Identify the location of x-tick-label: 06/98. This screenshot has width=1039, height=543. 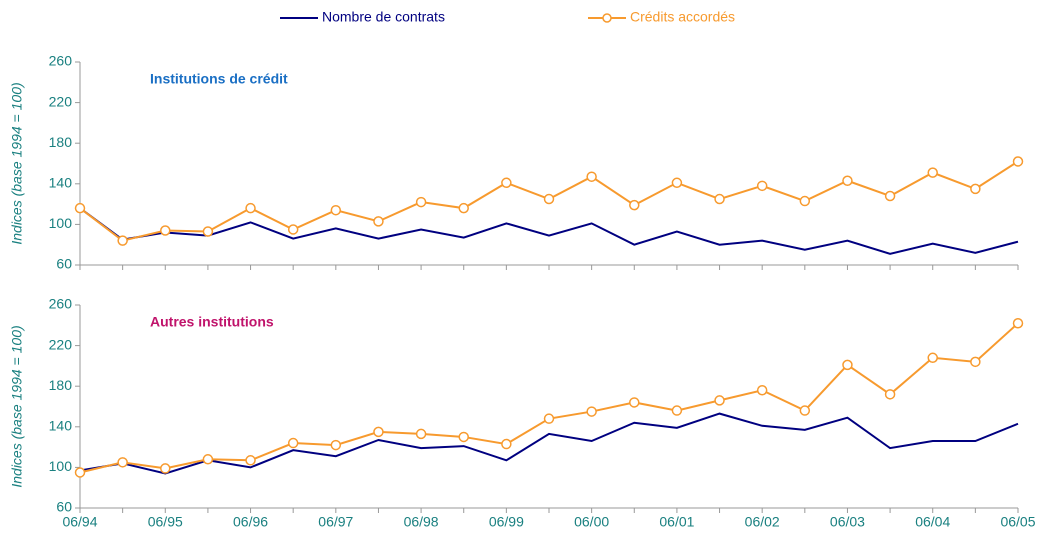
(421, 522).